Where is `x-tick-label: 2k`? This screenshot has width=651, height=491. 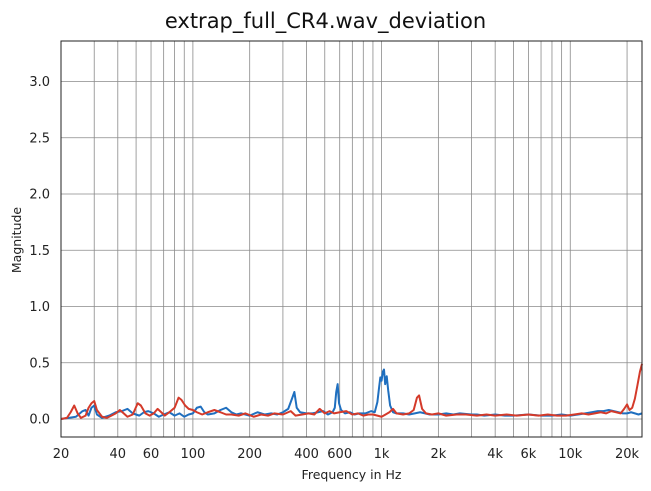 x-tick-label: 2k is located at coordinates (438, 454).